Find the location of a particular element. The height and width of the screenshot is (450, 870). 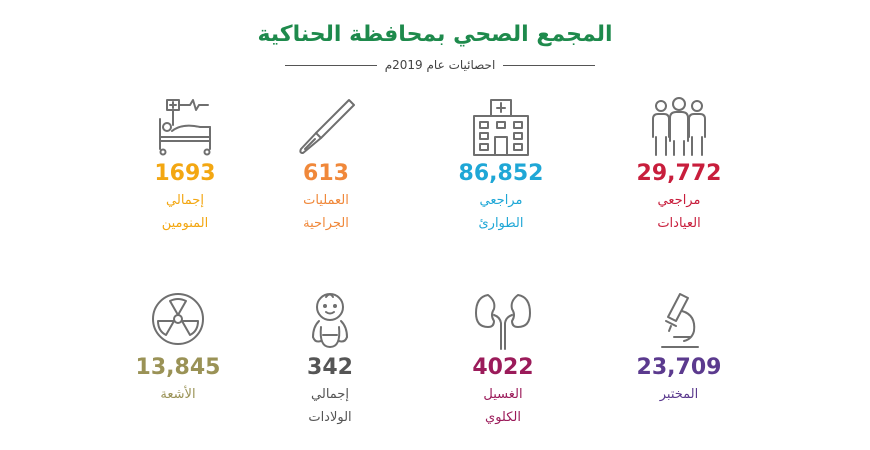

stat-radiology: 13,845 الأشعة is located at coordinates (178, 349).